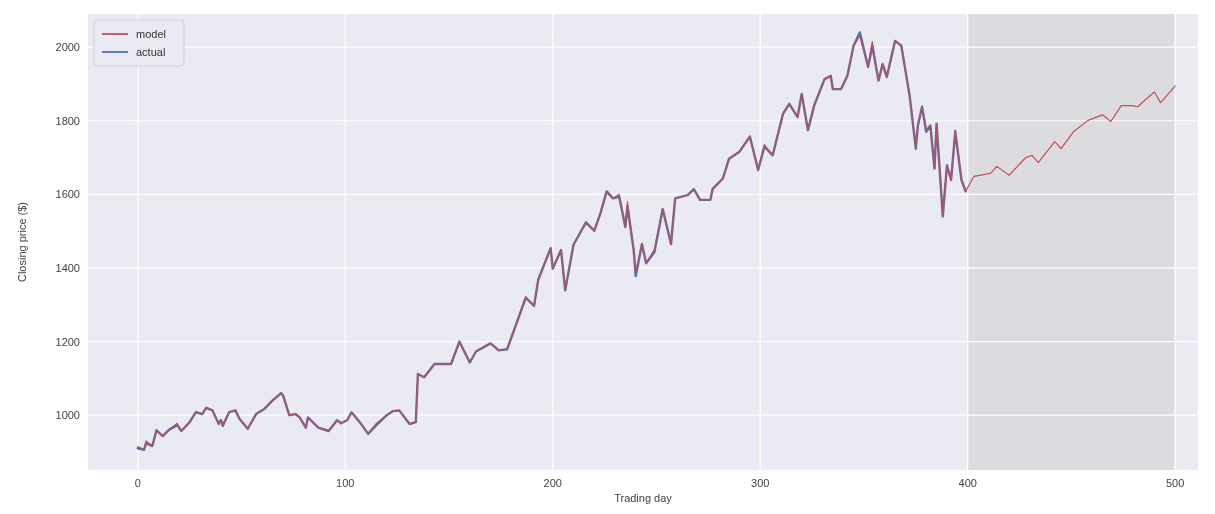 This screenshot has height=514, width=1215. I want to click on x-tick-label: 400, so click(967, 483).